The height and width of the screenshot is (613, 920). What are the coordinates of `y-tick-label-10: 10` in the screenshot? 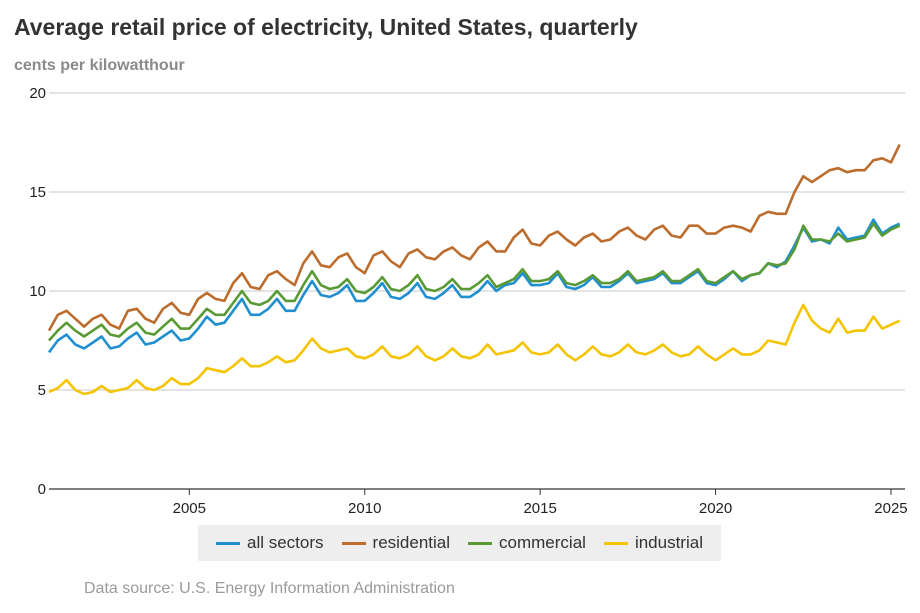 It's located at (37, 291).